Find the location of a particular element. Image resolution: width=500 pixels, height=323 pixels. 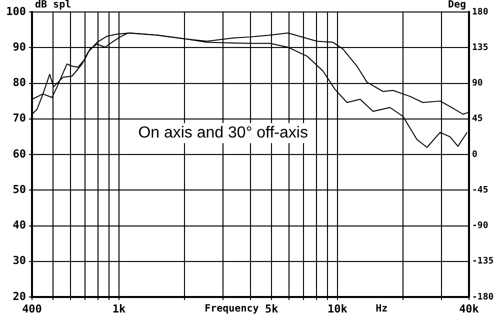

y2-tick-label: 180 is located at coordinates (480, 12).